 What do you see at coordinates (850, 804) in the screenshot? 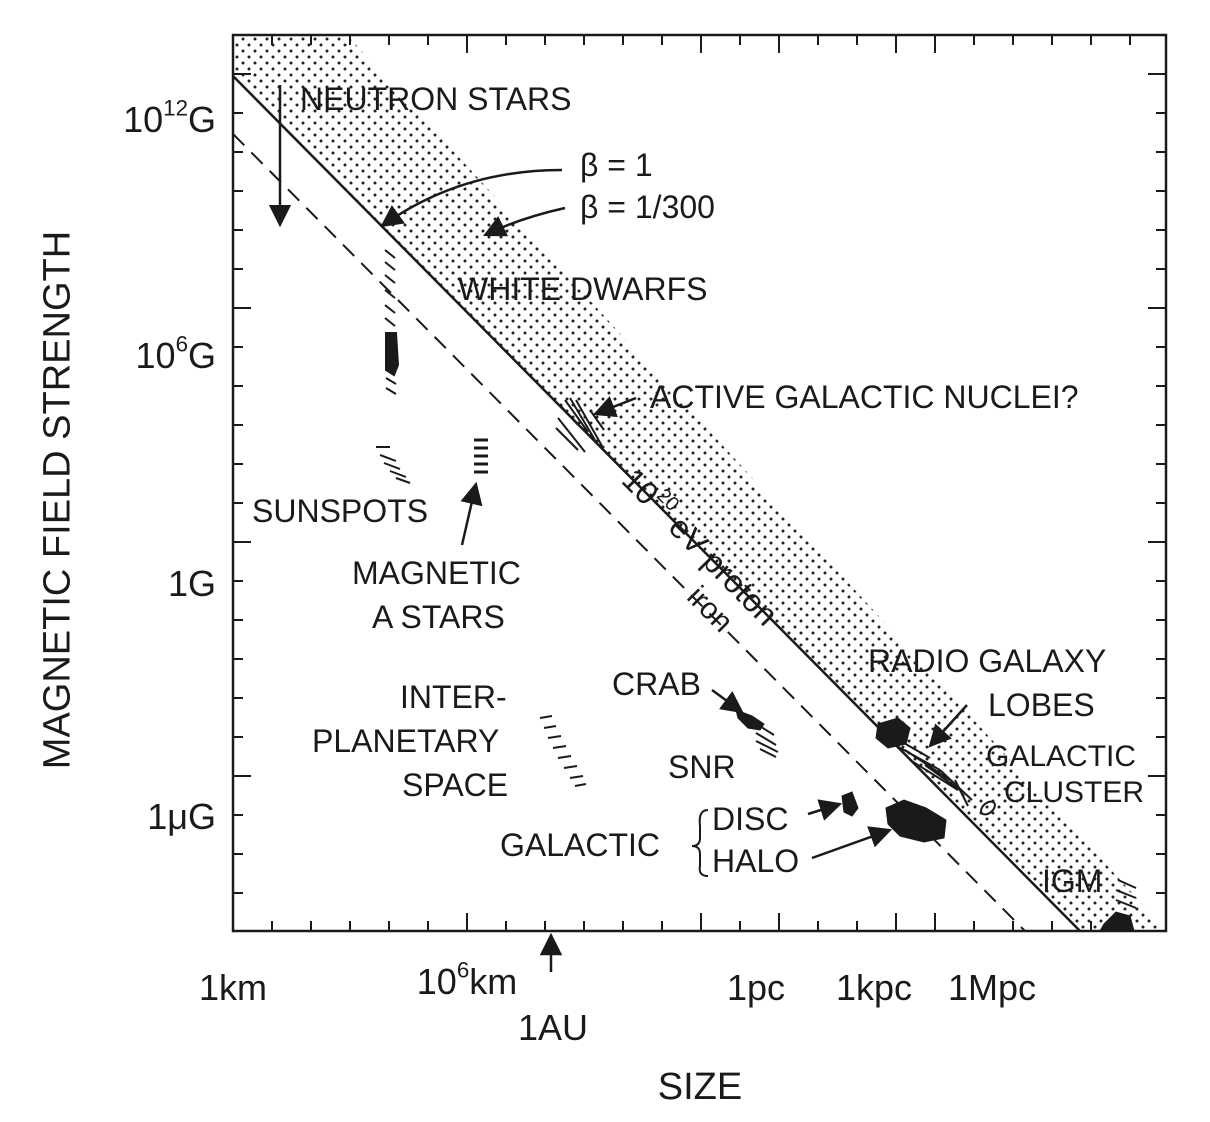
I see `galactic-disc-region` at bounding box center [850, 804].